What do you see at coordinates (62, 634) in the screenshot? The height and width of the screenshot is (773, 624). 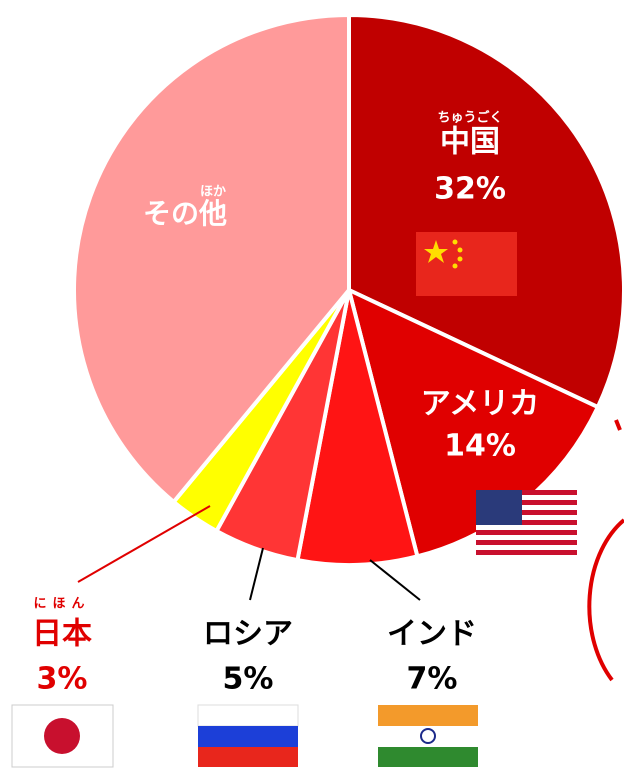 I see `category-label: 日本` at bounding box center [62, 634].